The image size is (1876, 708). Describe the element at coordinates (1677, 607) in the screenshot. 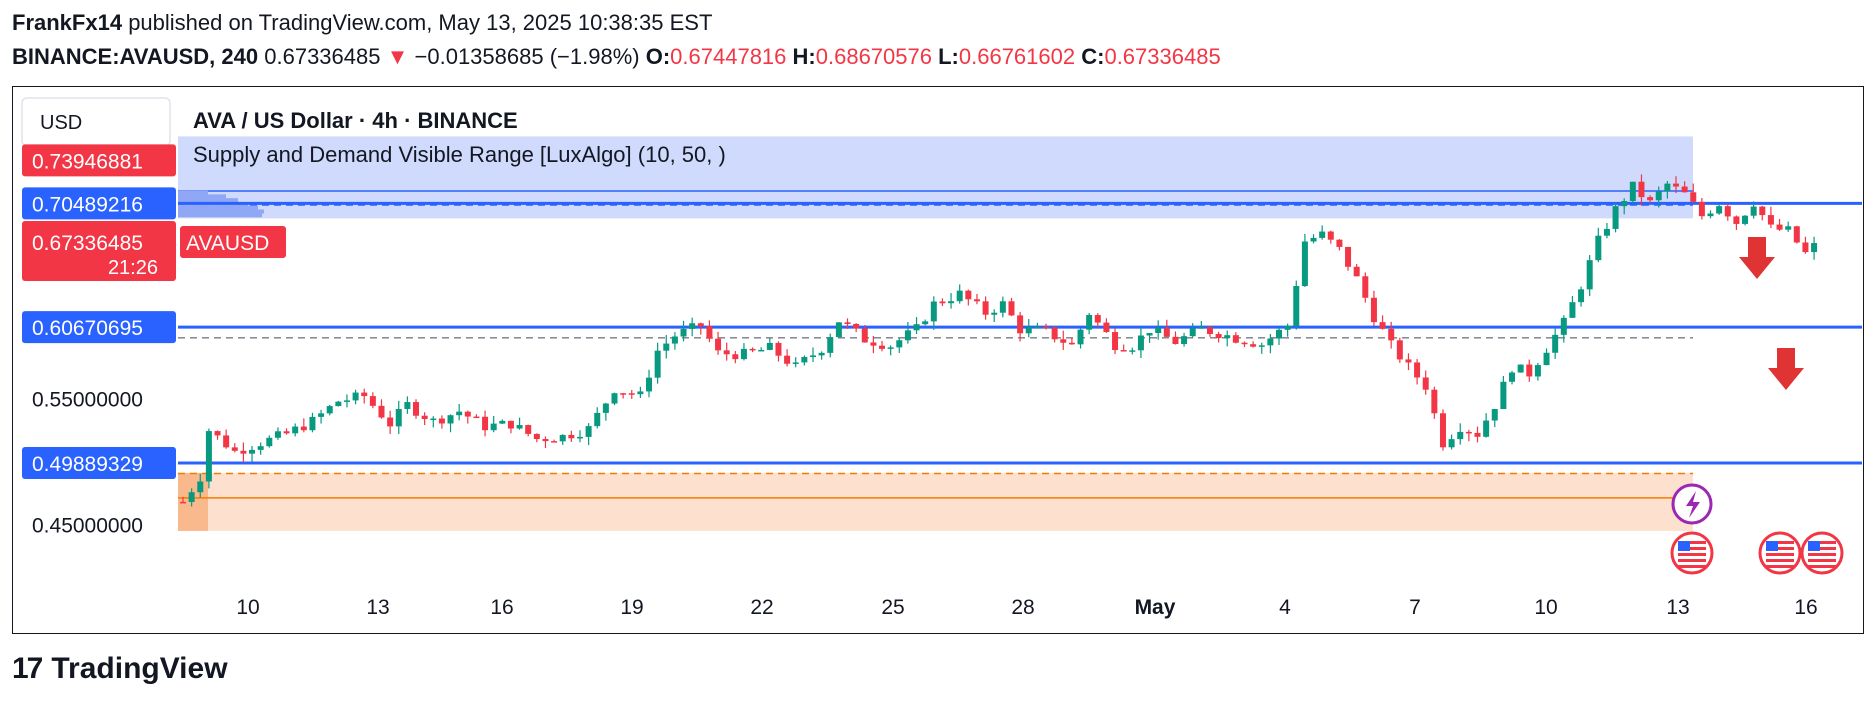

I see `x-tick-label: 13` at that location.